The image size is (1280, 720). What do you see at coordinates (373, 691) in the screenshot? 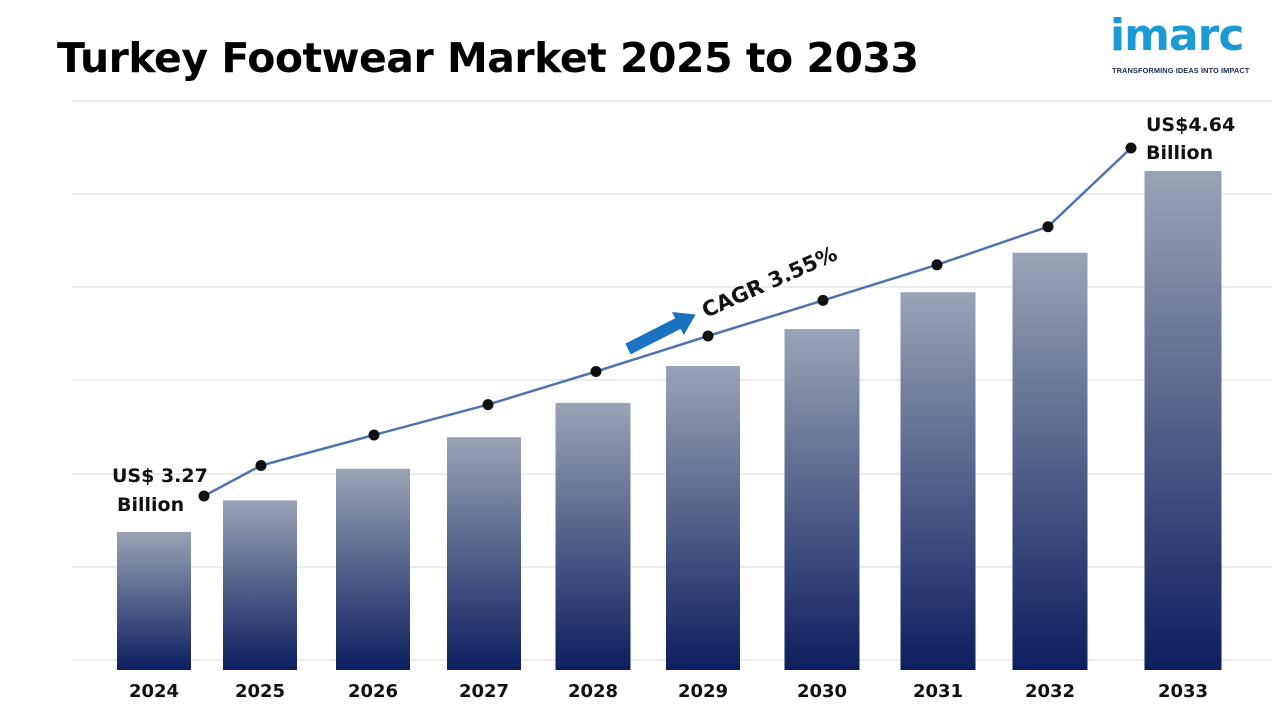
I see `x-tick-label: 2026` at bounding box center [373, 691].